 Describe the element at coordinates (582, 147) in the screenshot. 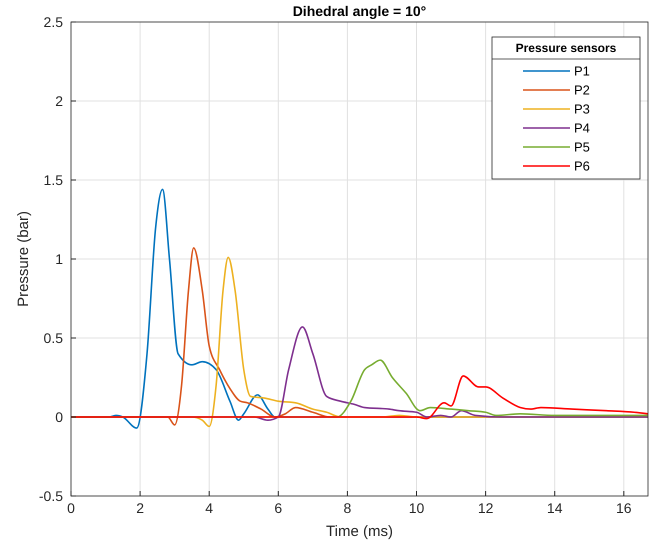

I see `legend-label: P5` at that location.